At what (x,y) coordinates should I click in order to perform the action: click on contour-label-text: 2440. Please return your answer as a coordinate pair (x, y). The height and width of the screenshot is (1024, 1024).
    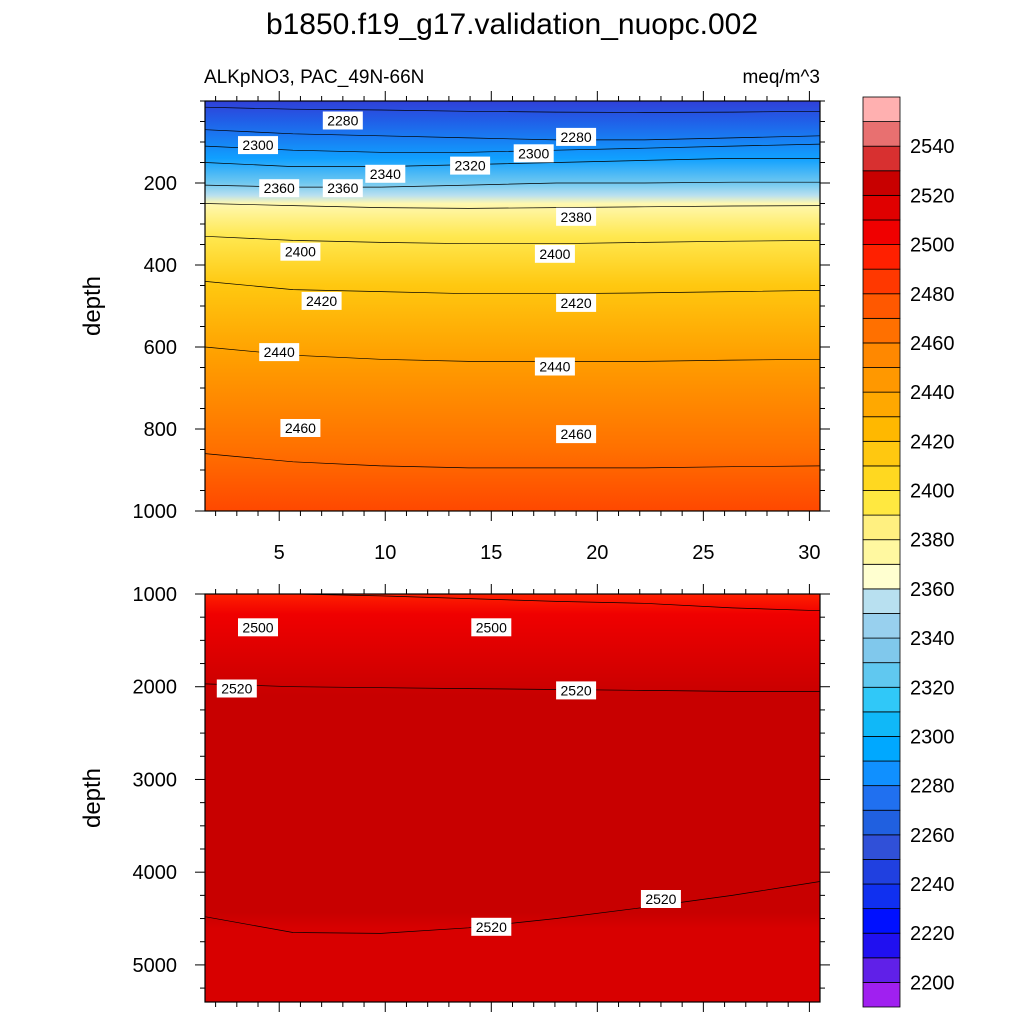
    Looking at the image, I should click on (279, 352).